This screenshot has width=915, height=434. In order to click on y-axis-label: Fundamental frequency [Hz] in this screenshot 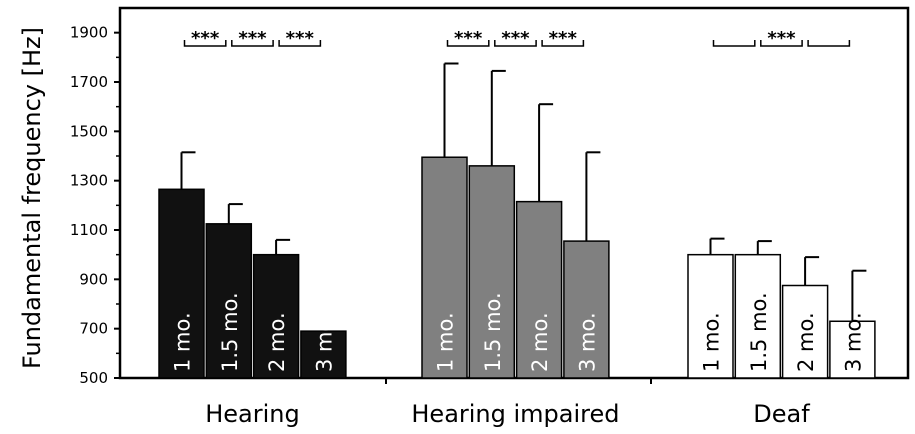, I will do `click(32, 198)`.